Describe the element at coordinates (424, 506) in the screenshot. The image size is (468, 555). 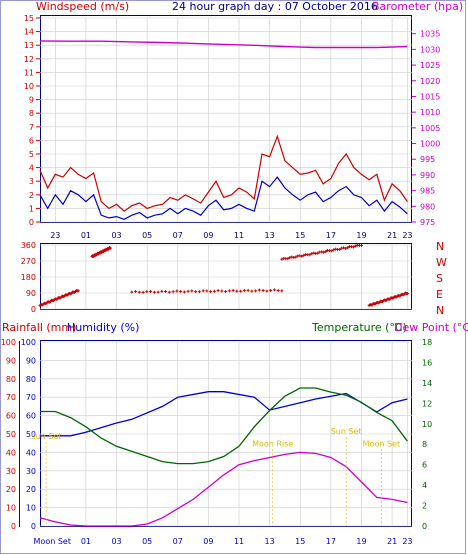
I see `temperature-y-tick-label: 2` at that location.